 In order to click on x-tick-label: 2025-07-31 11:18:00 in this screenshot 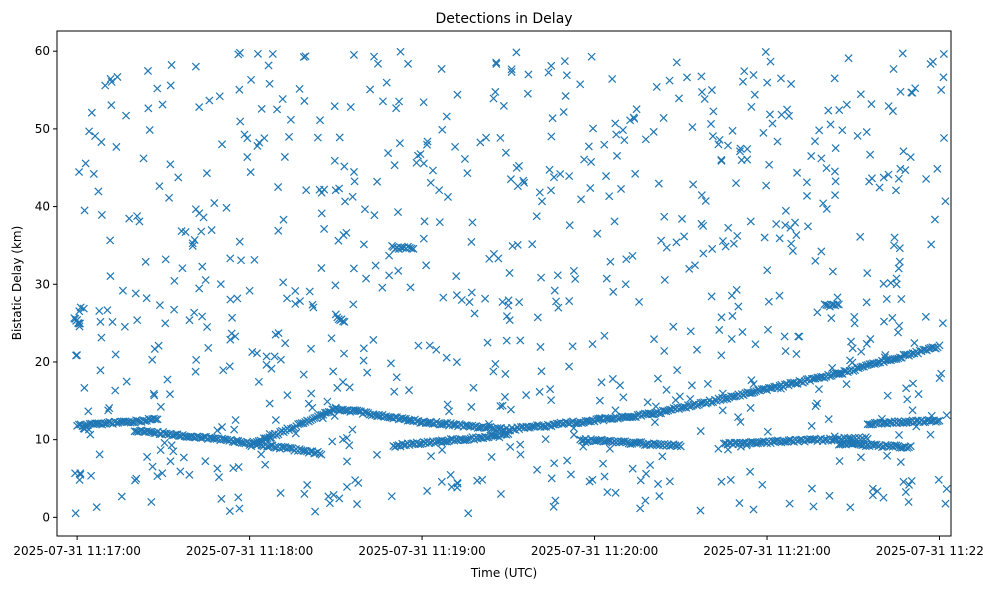, I will do `click(249, 551)`.